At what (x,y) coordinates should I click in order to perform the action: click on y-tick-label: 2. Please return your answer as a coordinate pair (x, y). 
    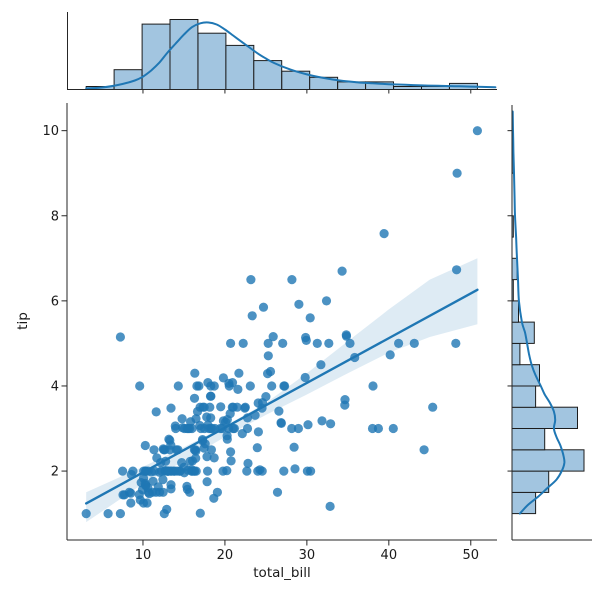
    Looking at the image, I should click on (55, 472).